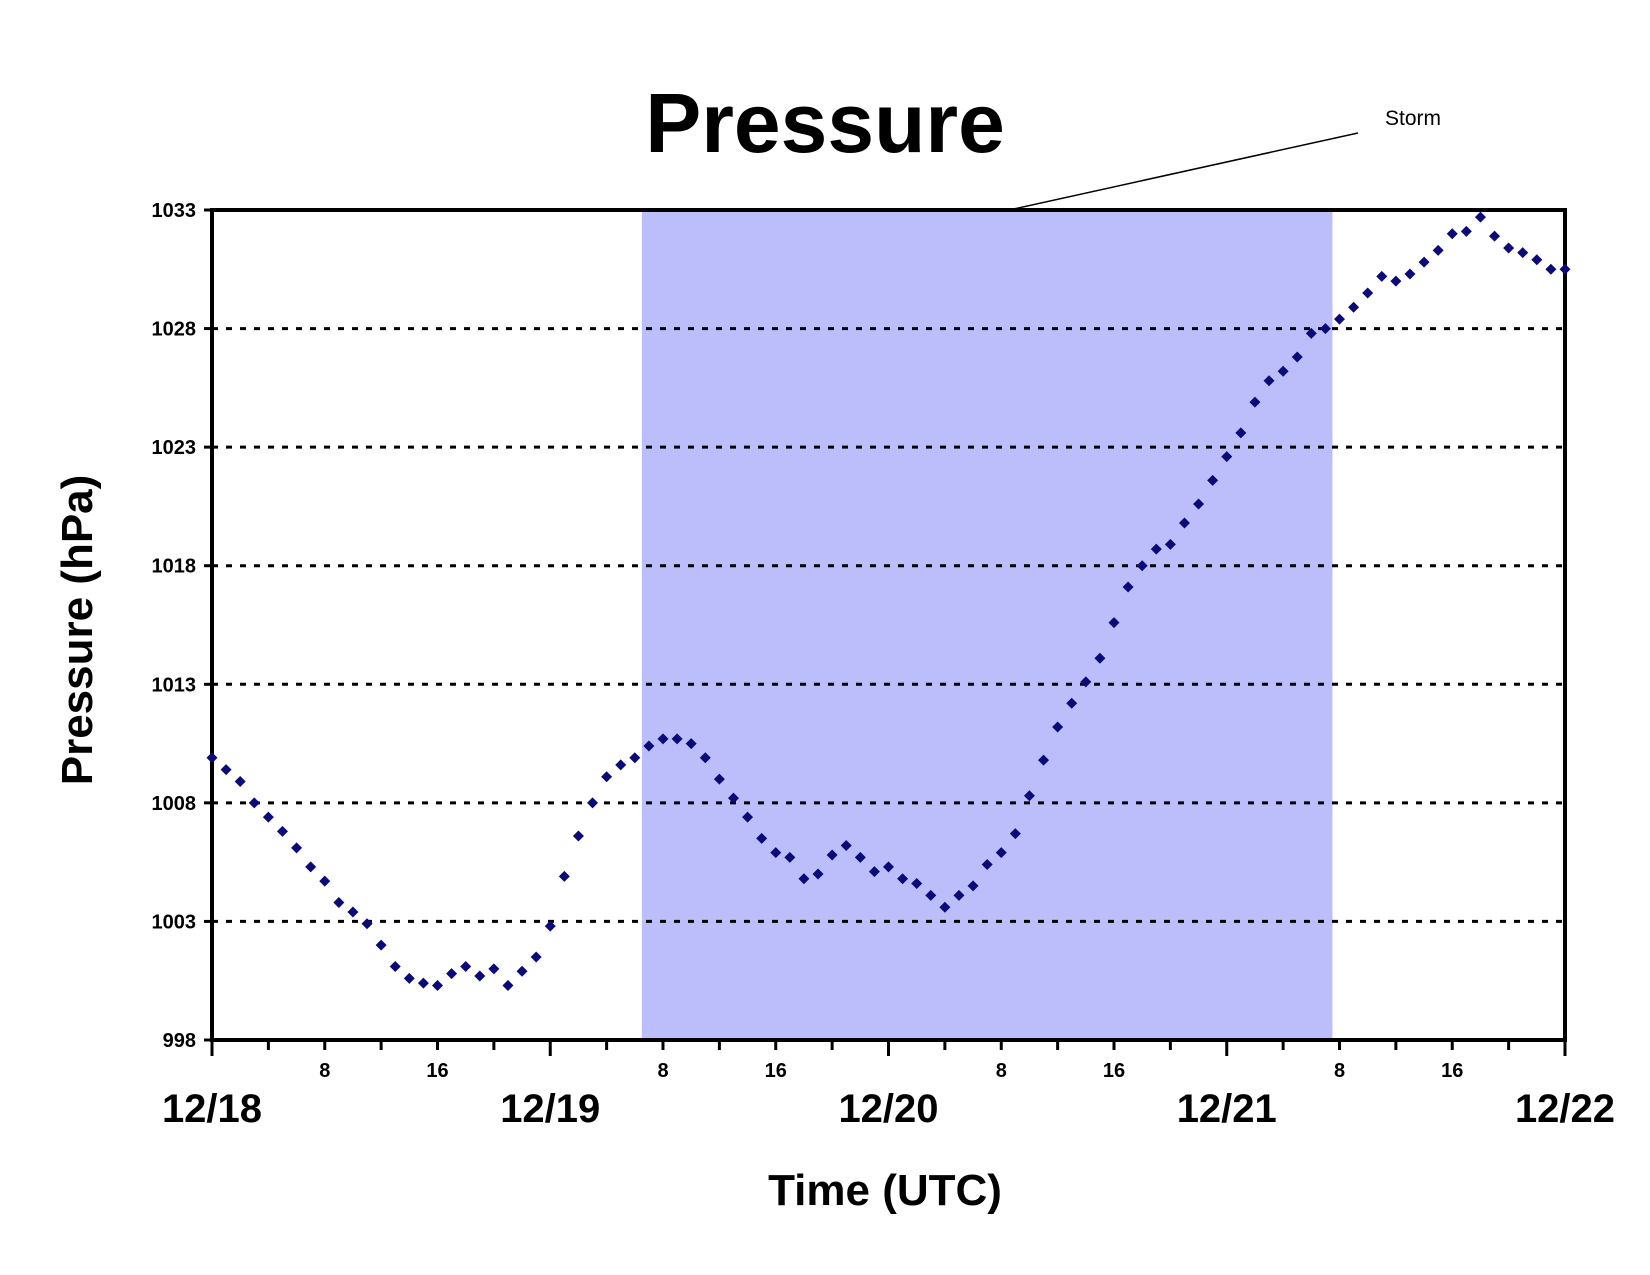 This screenshot has width=1650, height=1275. What do you see at coordinates (77, 630) in the screenshot?
I see `y-axis-title: Pressure (hPa)` at bounding box center [77, 630].